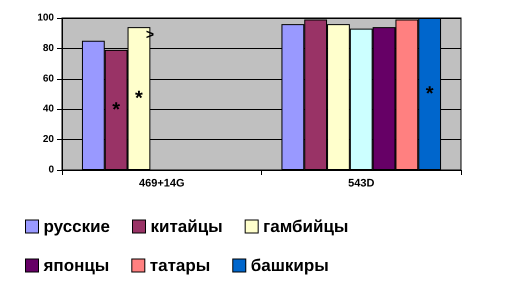 The width and height of the screenshot is (511, 287). Describe the element at coordinates (76, 265) in the screenshot. I see `legend-label: японцы` at that location.